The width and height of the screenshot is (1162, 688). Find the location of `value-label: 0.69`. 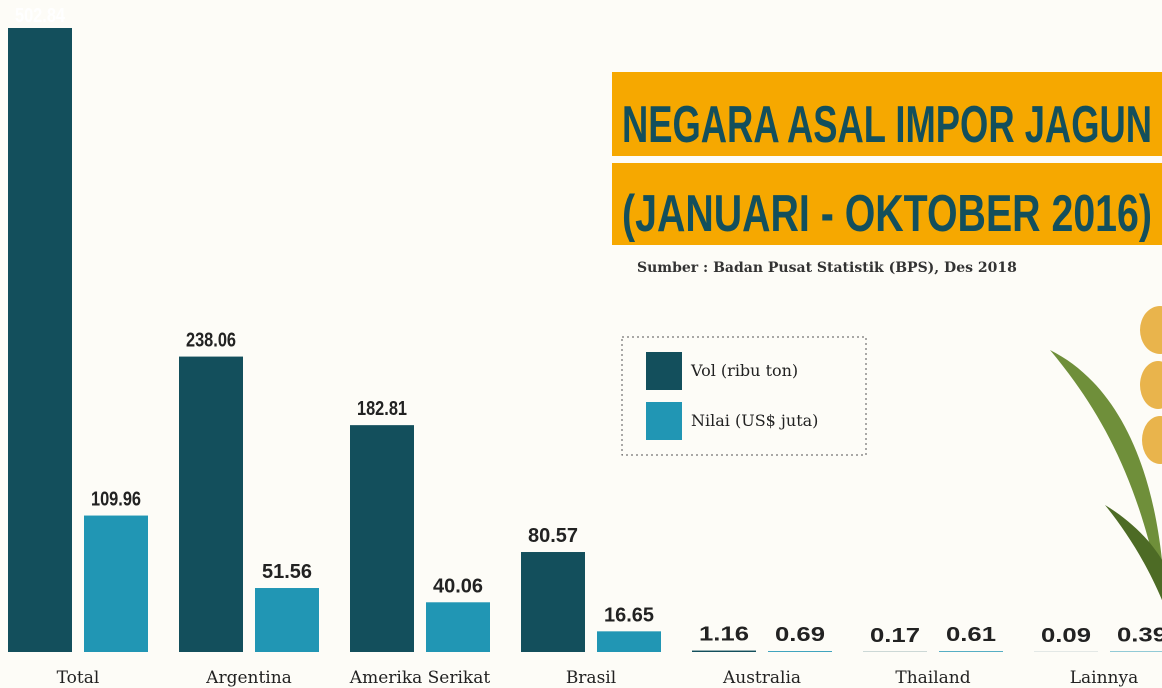

value-label: 0.69 is located at coordinates (800, 635).